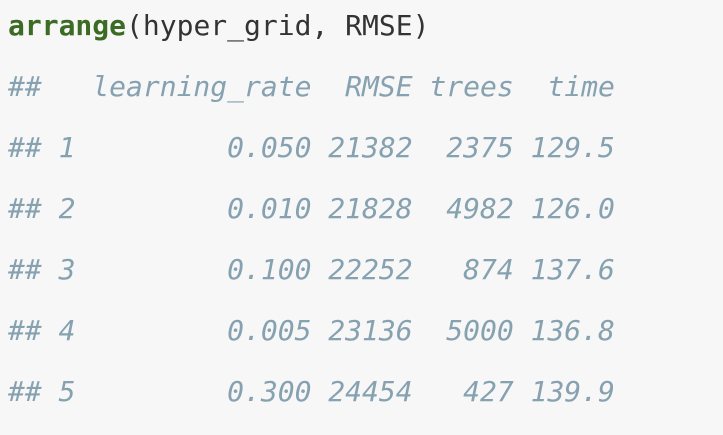  Describe the element at coordinates (67, 25) in the screenshot. I see `function-name: arrange` at that location.